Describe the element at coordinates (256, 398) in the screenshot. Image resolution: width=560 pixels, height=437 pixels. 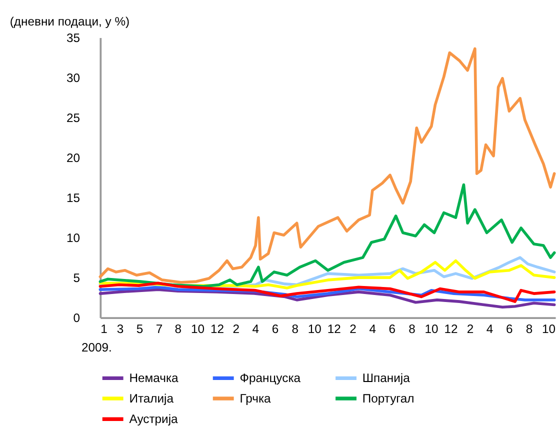
I see `legend-label: Грчка` at that location.